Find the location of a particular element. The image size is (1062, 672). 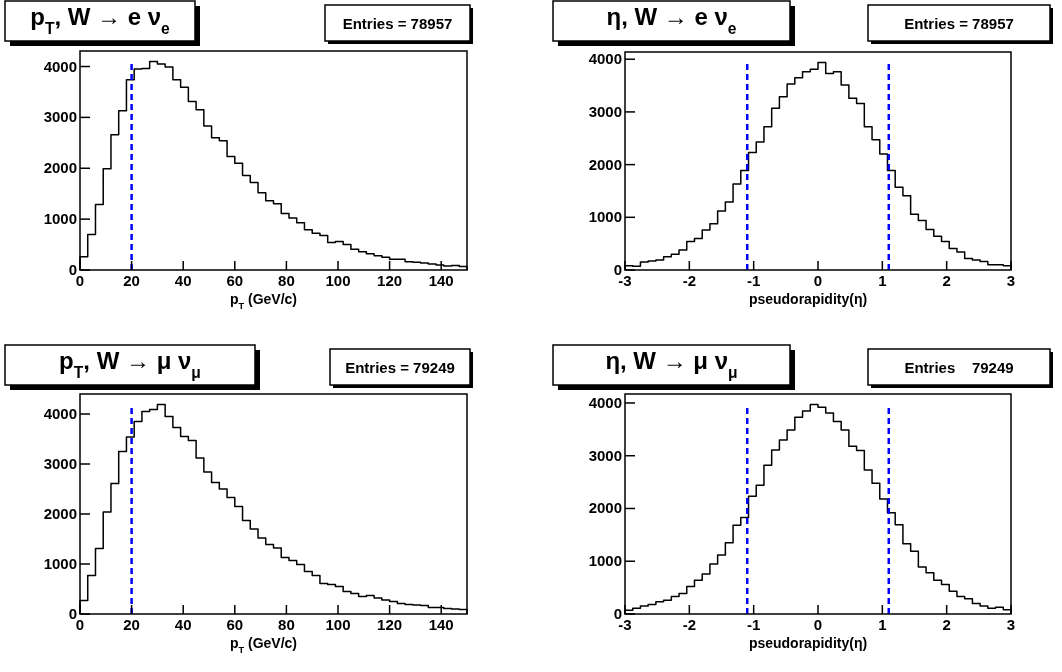

chart-title: p$_{T}$, W → μ ν$_{μ}$ is located at coordinates (130, 364).